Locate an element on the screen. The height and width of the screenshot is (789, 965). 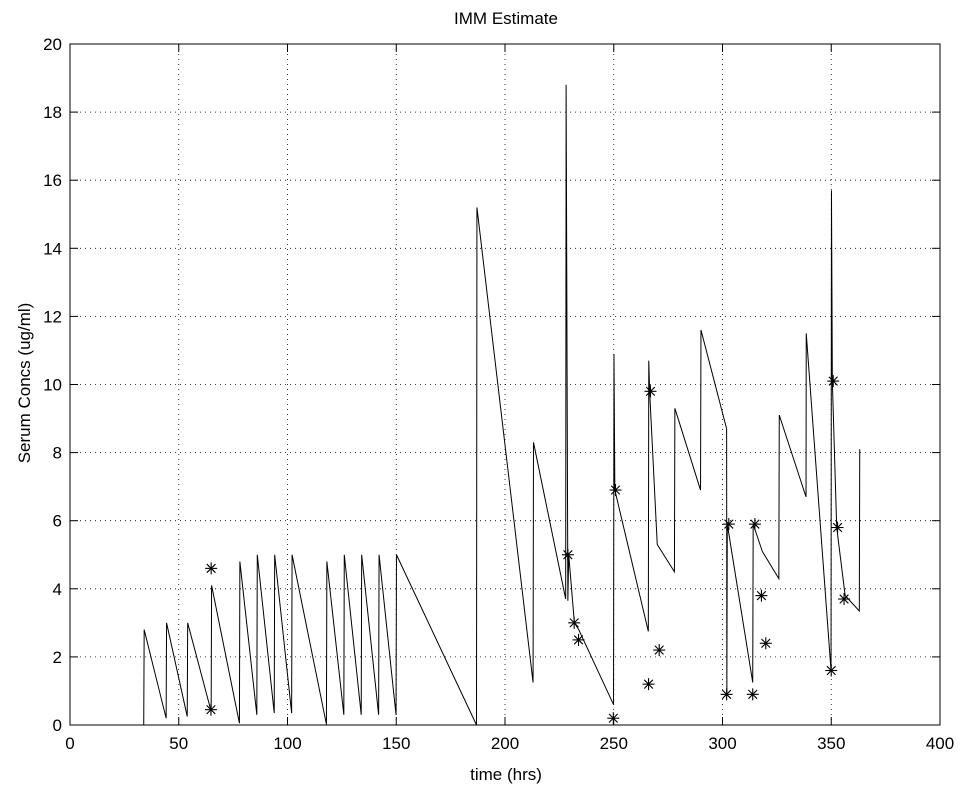
y-tick-label: 8 is located at coordinates (57, 453).